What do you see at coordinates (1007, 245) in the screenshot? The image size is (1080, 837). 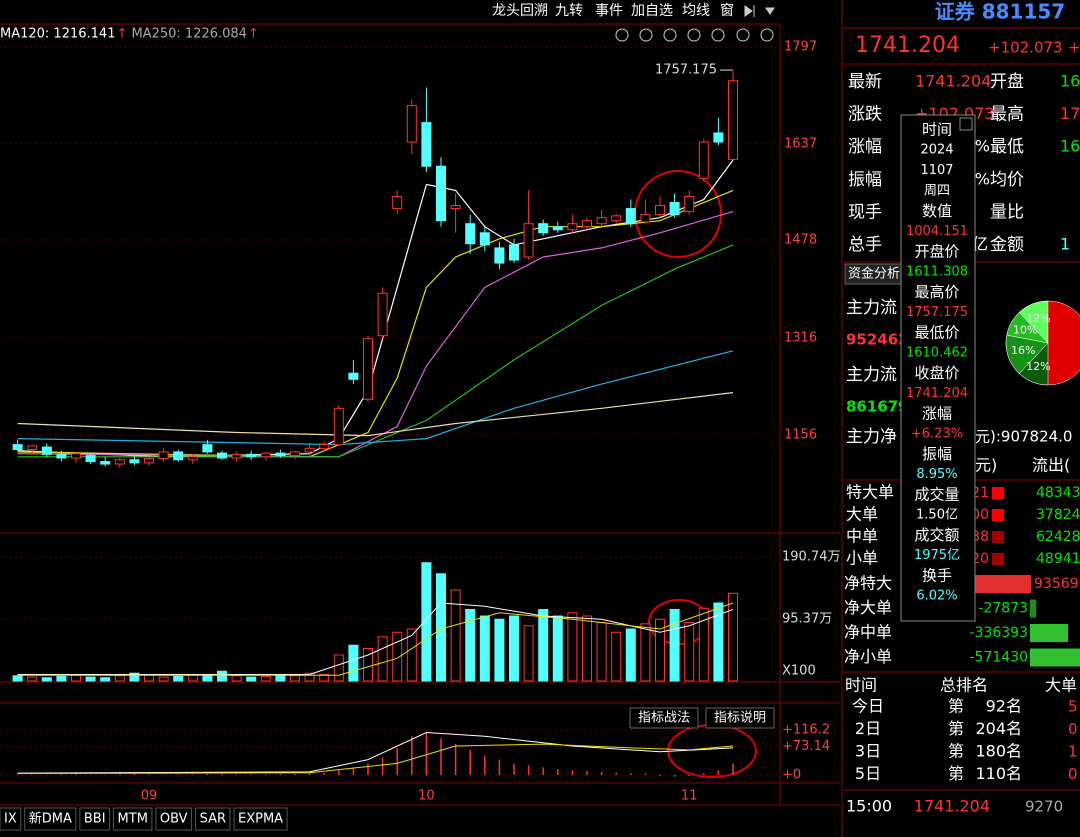 I see `quote-label: 金额` at bounding box center [1007, 245].